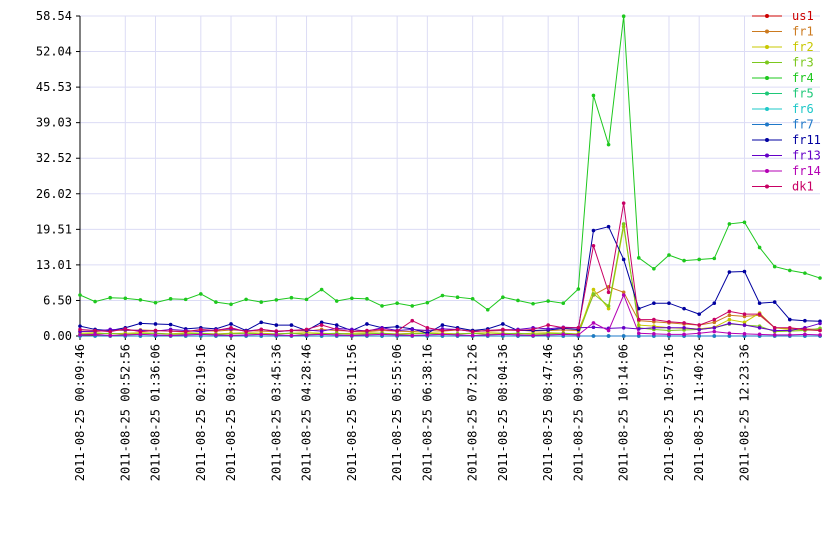 The height and width of the screenshot is (560, 840). What do you see at coordinates (80, 412) in the screenshot?
I see `x-tick-label: 2011-08-25 00:09:46` at bounding box center [80, 412].